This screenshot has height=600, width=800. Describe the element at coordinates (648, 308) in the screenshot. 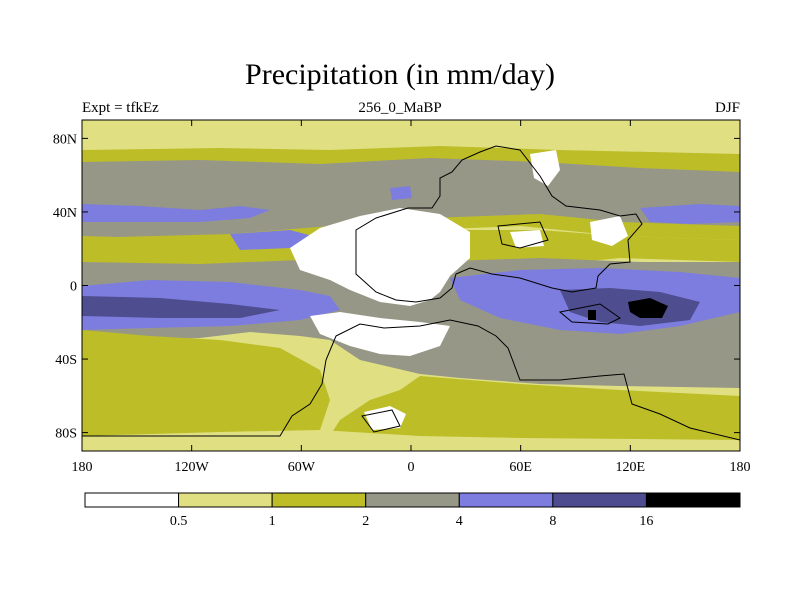

I see `precip-band-black` at that location.